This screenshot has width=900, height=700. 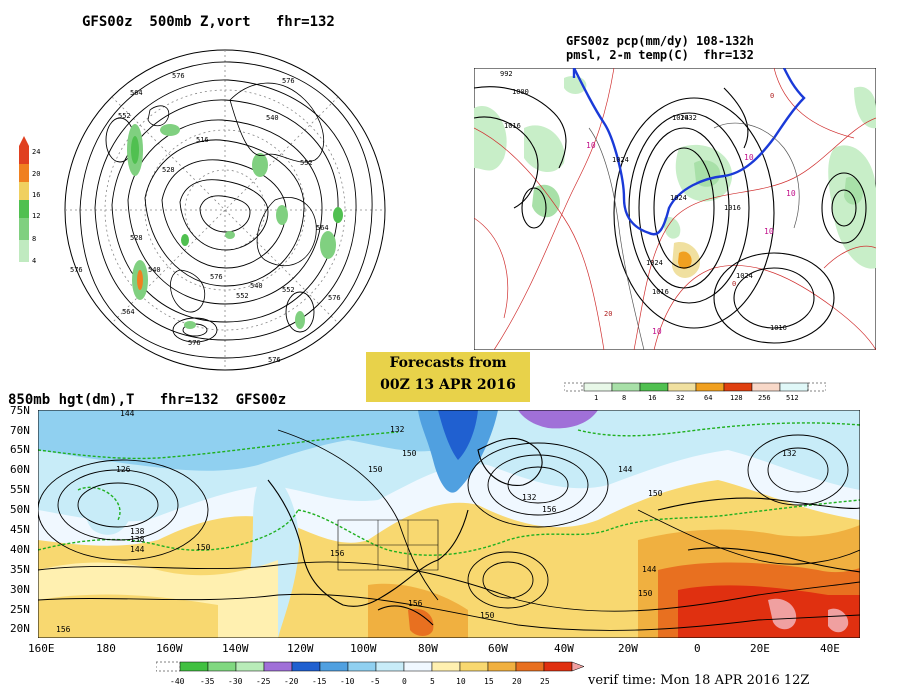 What do you see at coordinates (708, 398) in the screenshot?
I see `precip-legend-value: 64` at bounding box center [708, 398].